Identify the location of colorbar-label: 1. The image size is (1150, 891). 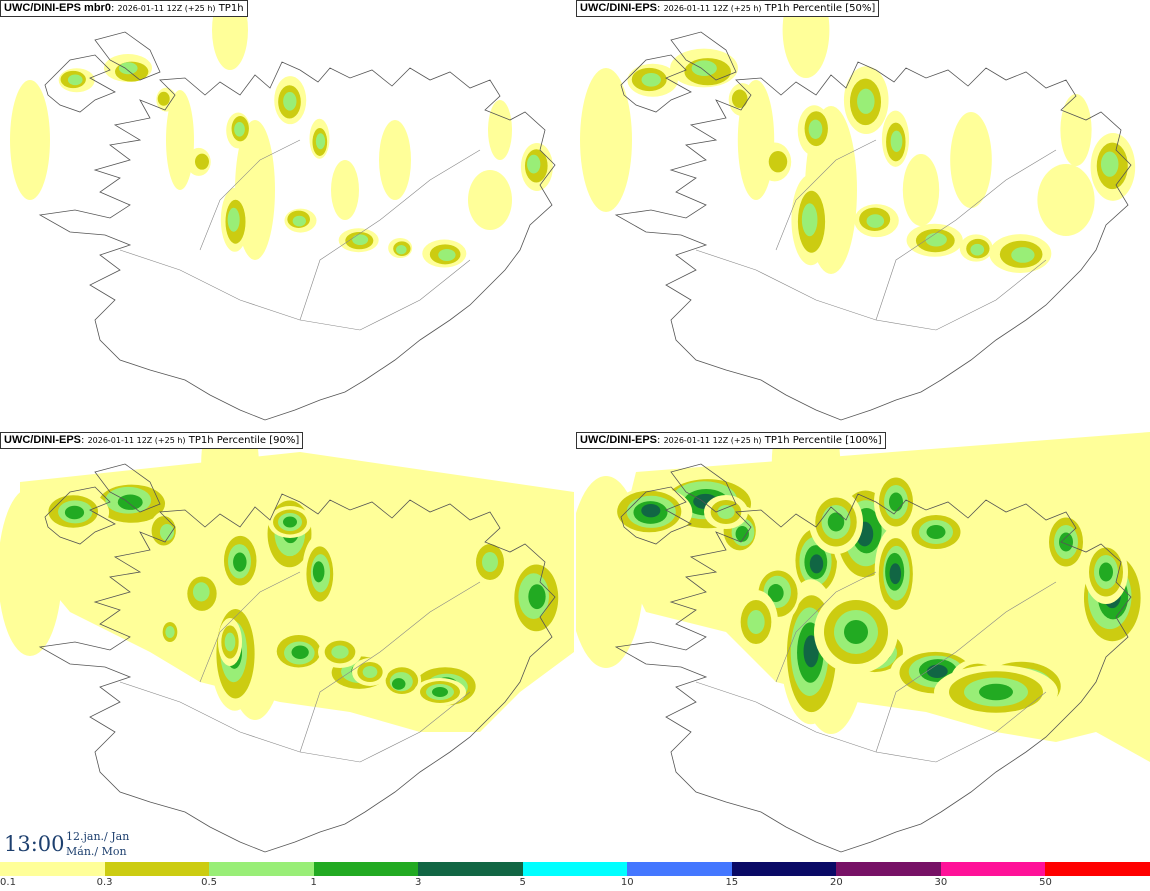
(313, 882).